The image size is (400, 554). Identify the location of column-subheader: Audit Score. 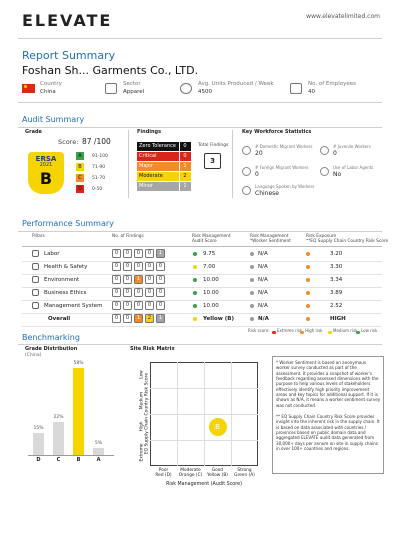
(204, 241).